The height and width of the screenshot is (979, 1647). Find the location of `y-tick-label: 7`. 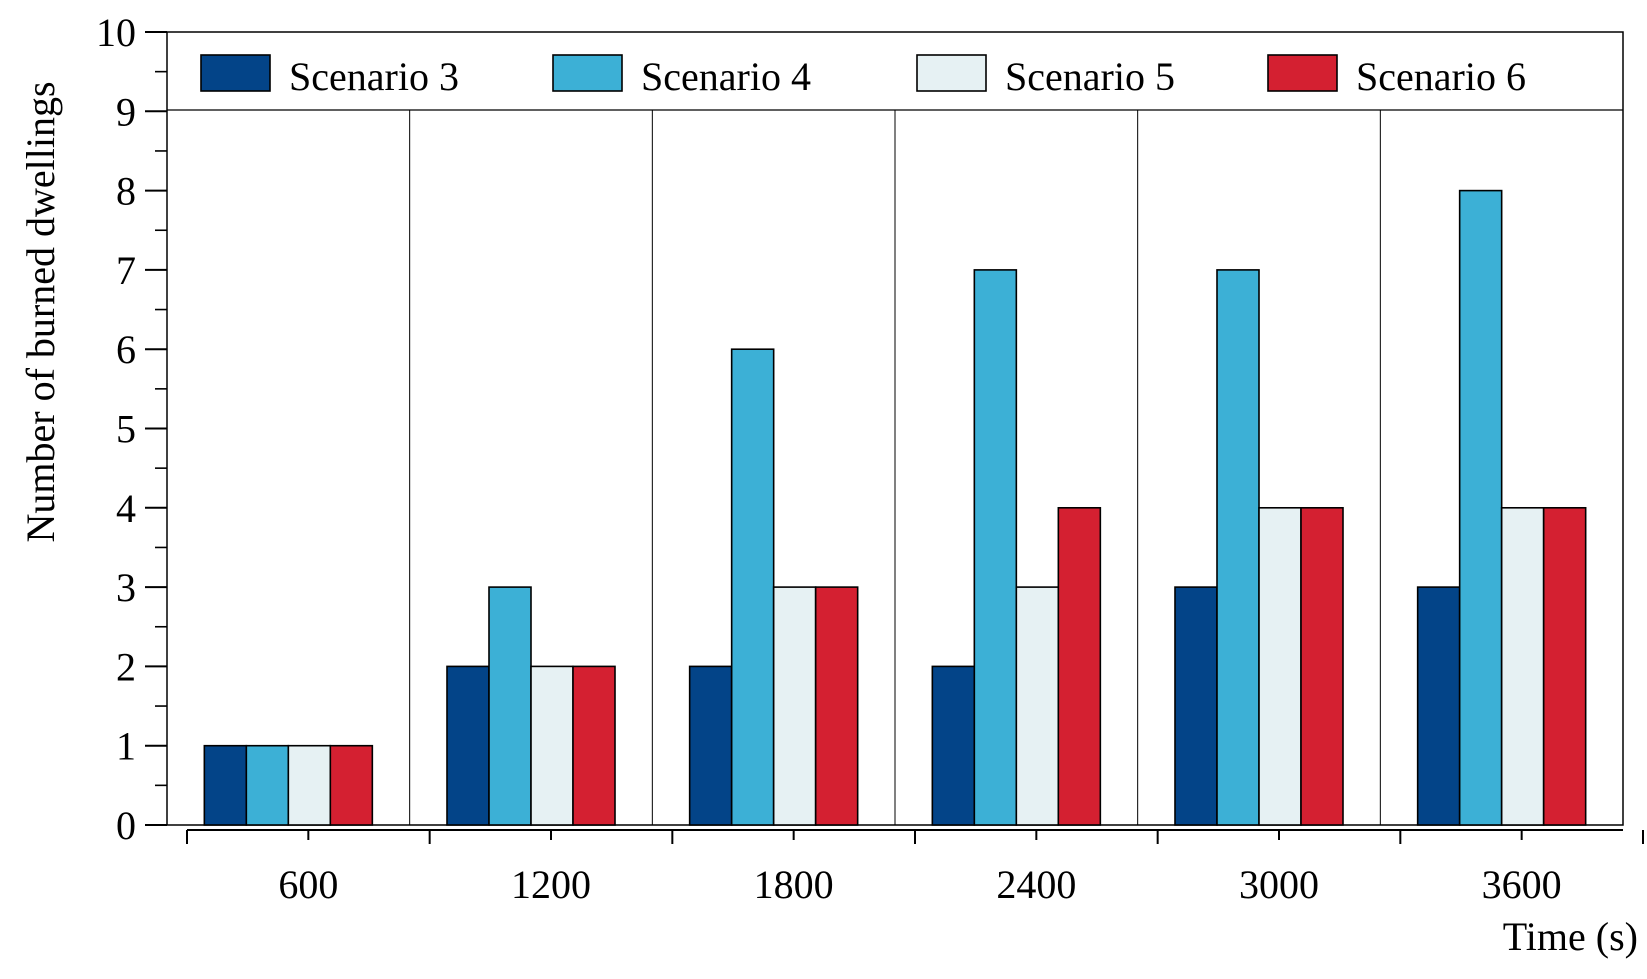

y-tick-label: 7 is located at coordinates (126, 270).